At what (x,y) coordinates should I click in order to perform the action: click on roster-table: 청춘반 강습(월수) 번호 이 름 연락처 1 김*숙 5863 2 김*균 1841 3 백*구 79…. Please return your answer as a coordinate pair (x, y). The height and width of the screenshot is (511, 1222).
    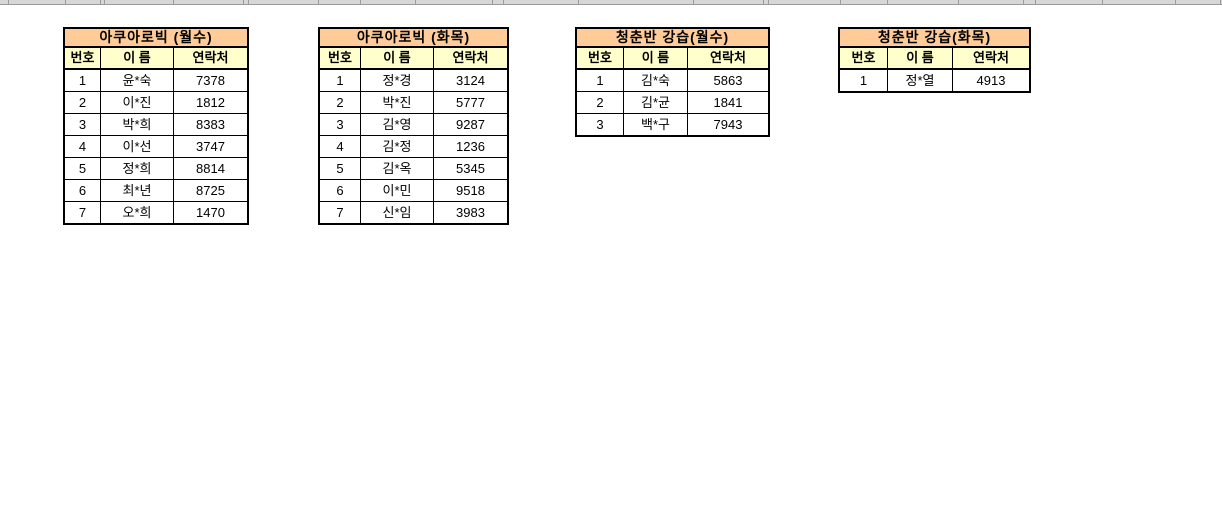
    Looking at the image, I should click on (672, 82).